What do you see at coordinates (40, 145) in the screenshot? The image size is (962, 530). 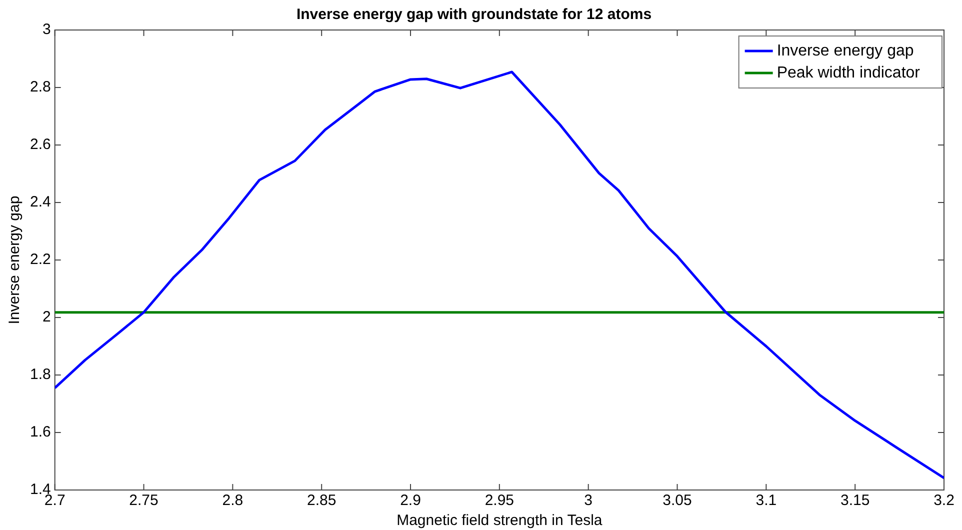 I see `y-tick-label: 2.6` at bounding box center [40, 145].